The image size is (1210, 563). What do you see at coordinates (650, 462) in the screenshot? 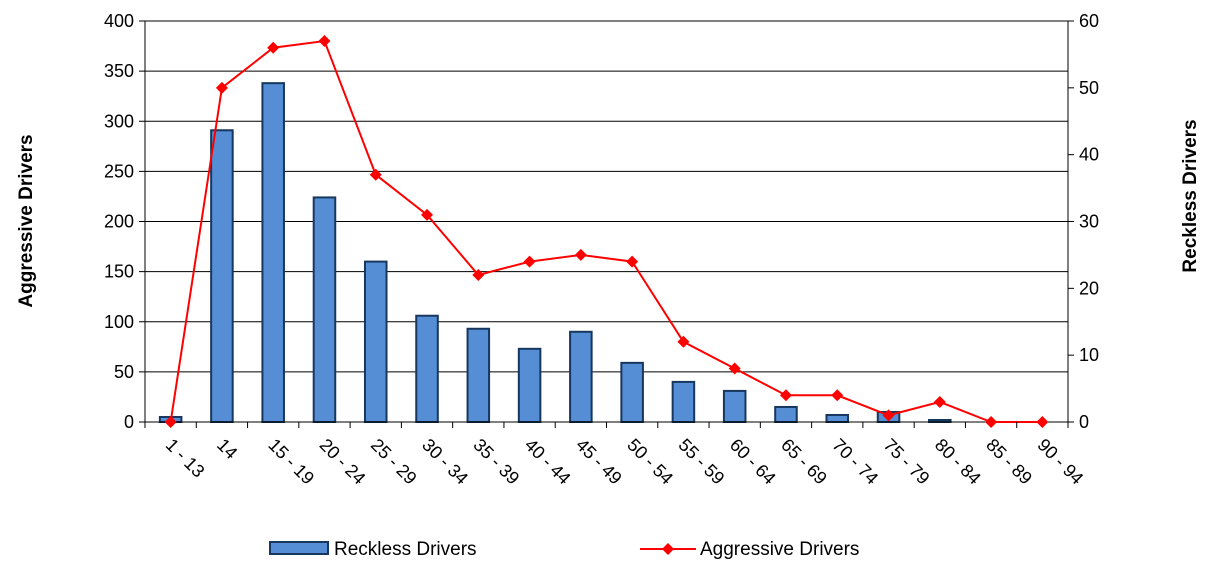
I see `x-tick-label: 50 - 54` at bounding box center [650, 462].